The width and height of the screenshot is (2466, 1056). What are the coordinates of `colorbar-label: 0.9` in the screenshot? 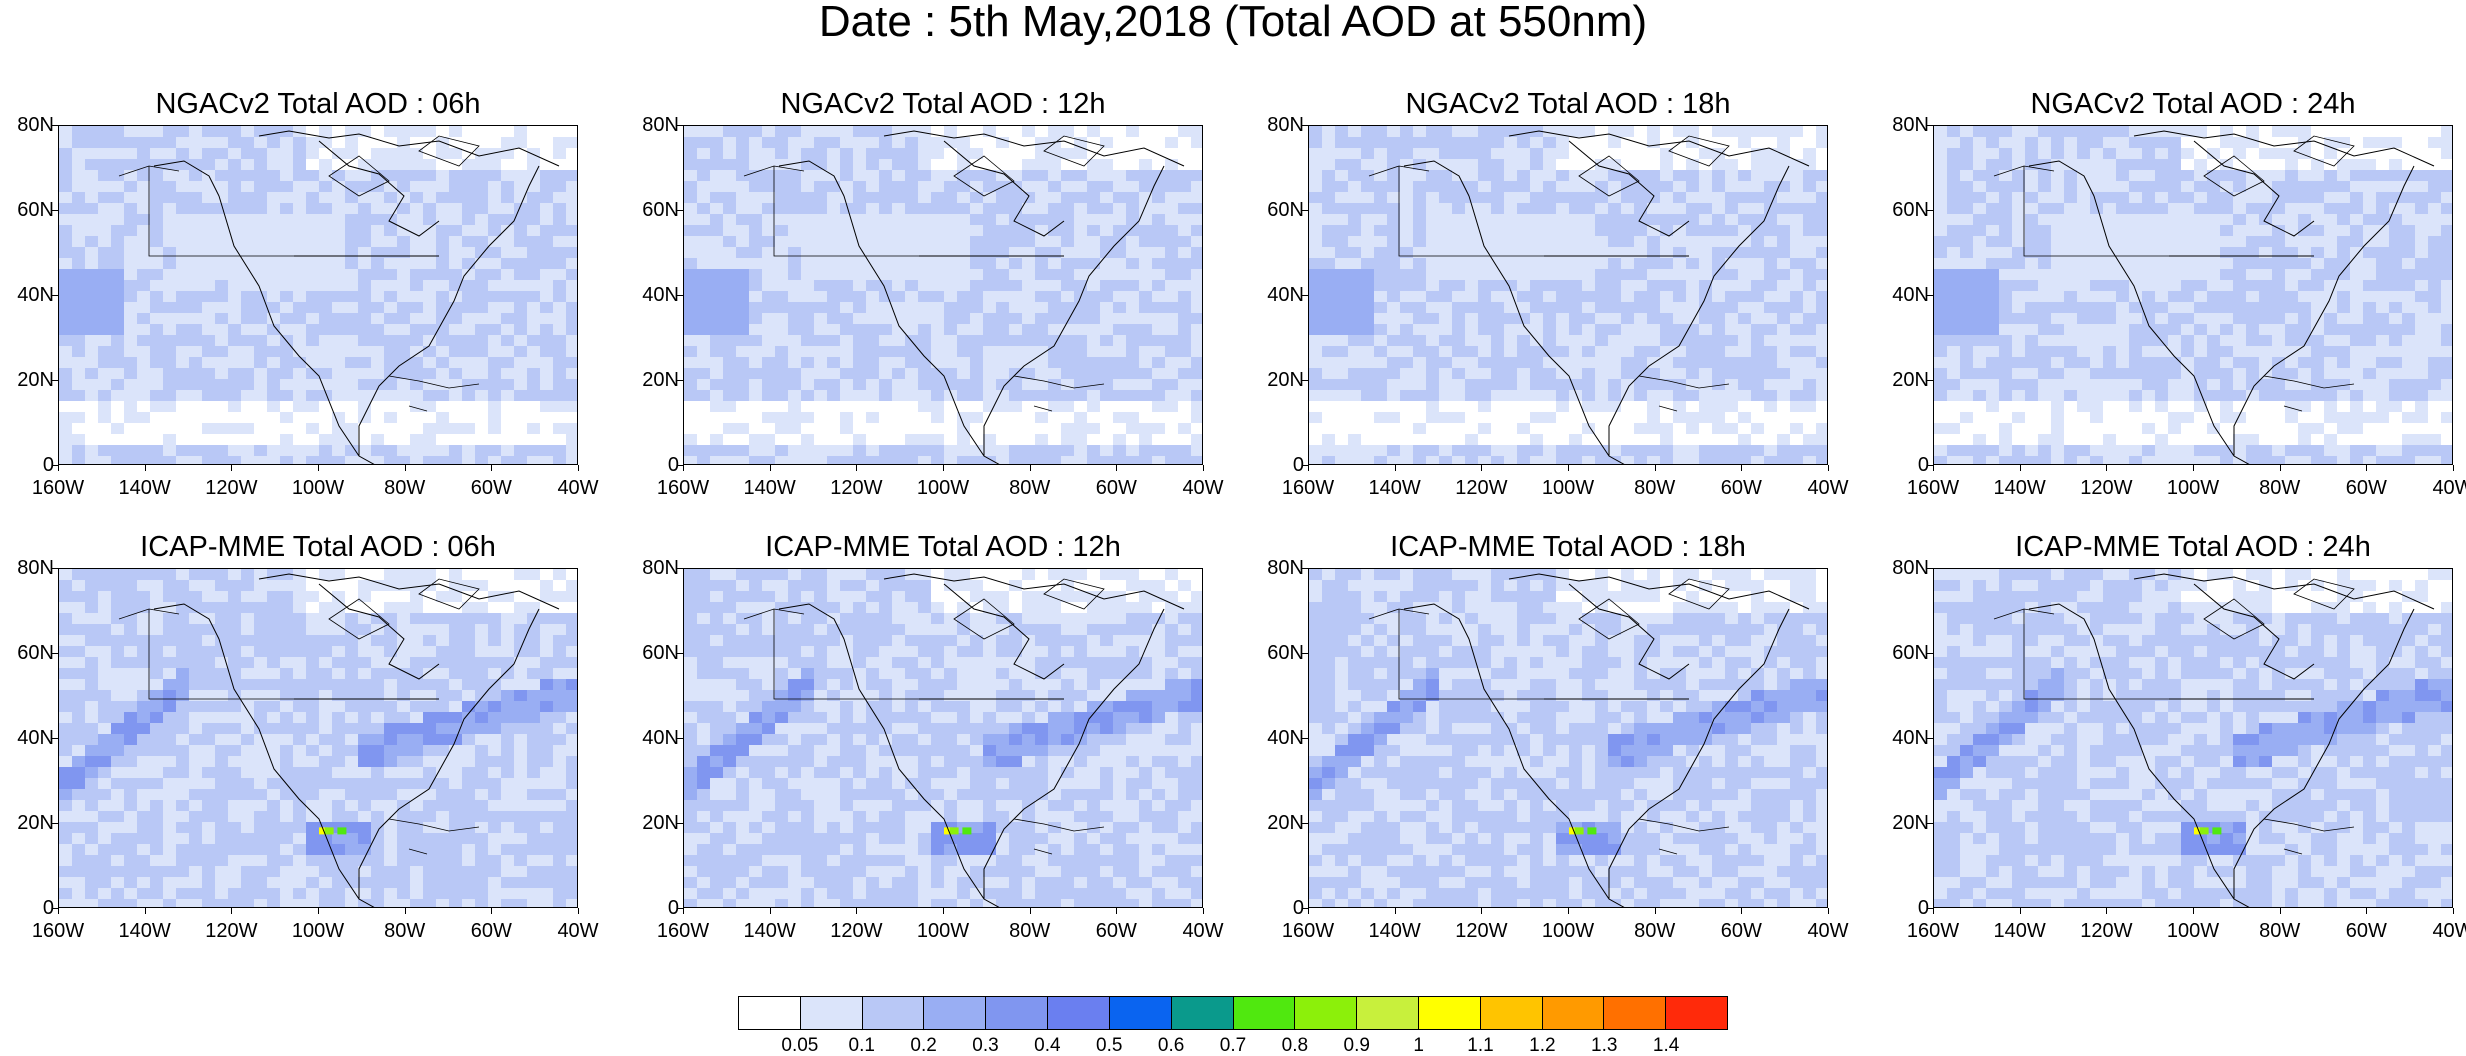 It's located at (1356, 1045).